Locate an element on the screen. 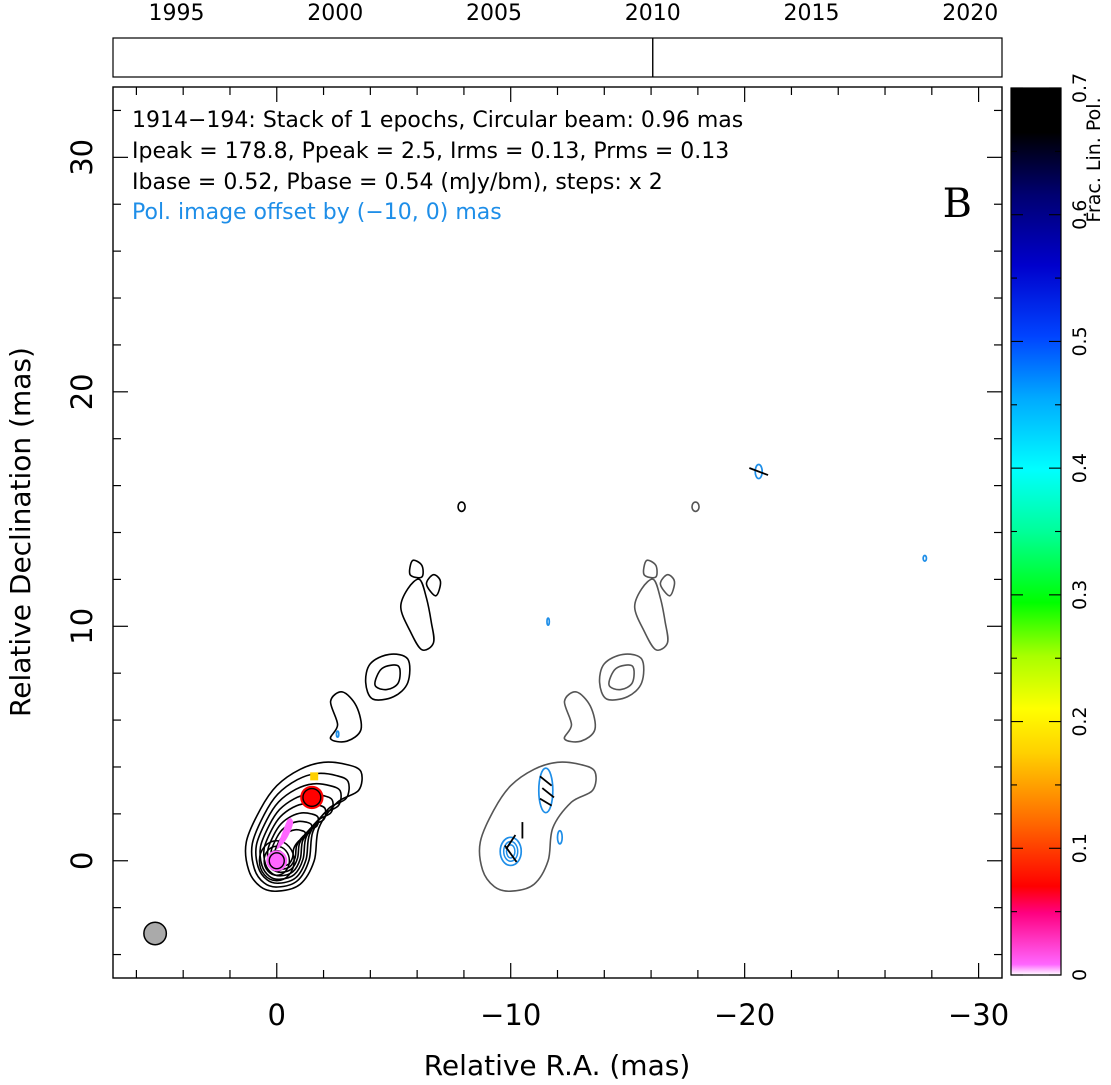  frac-pol-knot-edge is located at coordinates (314, 776).